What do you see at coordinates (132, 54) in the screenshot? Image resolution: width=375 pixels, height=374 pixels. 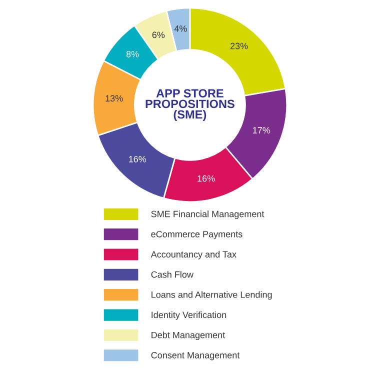 I see `data-label: 8%` at bounding box center [132, 54].